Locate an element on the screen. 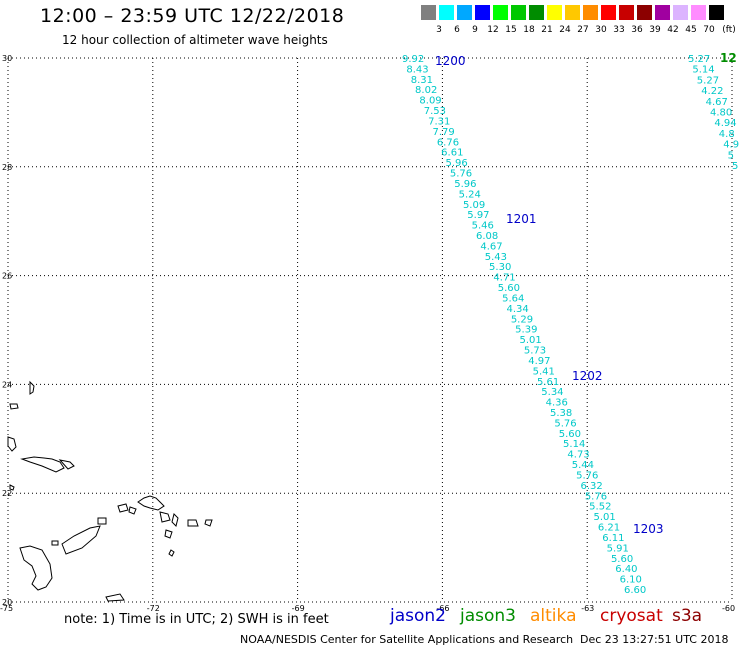 This screenshot has width=740, height=650. wave-height-point: 4.22 is located at coordinates (712, 91).